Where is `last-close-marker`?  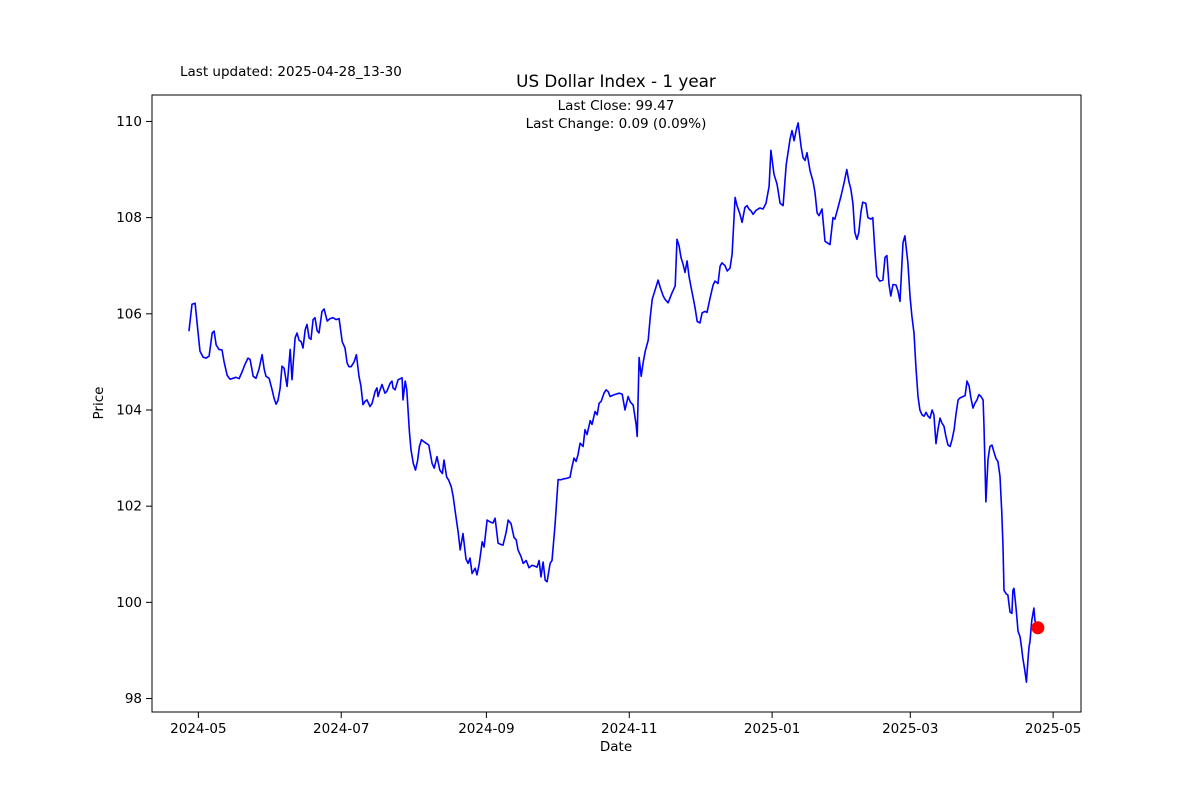
last-close-marker is located at coordinates (1038, 628).